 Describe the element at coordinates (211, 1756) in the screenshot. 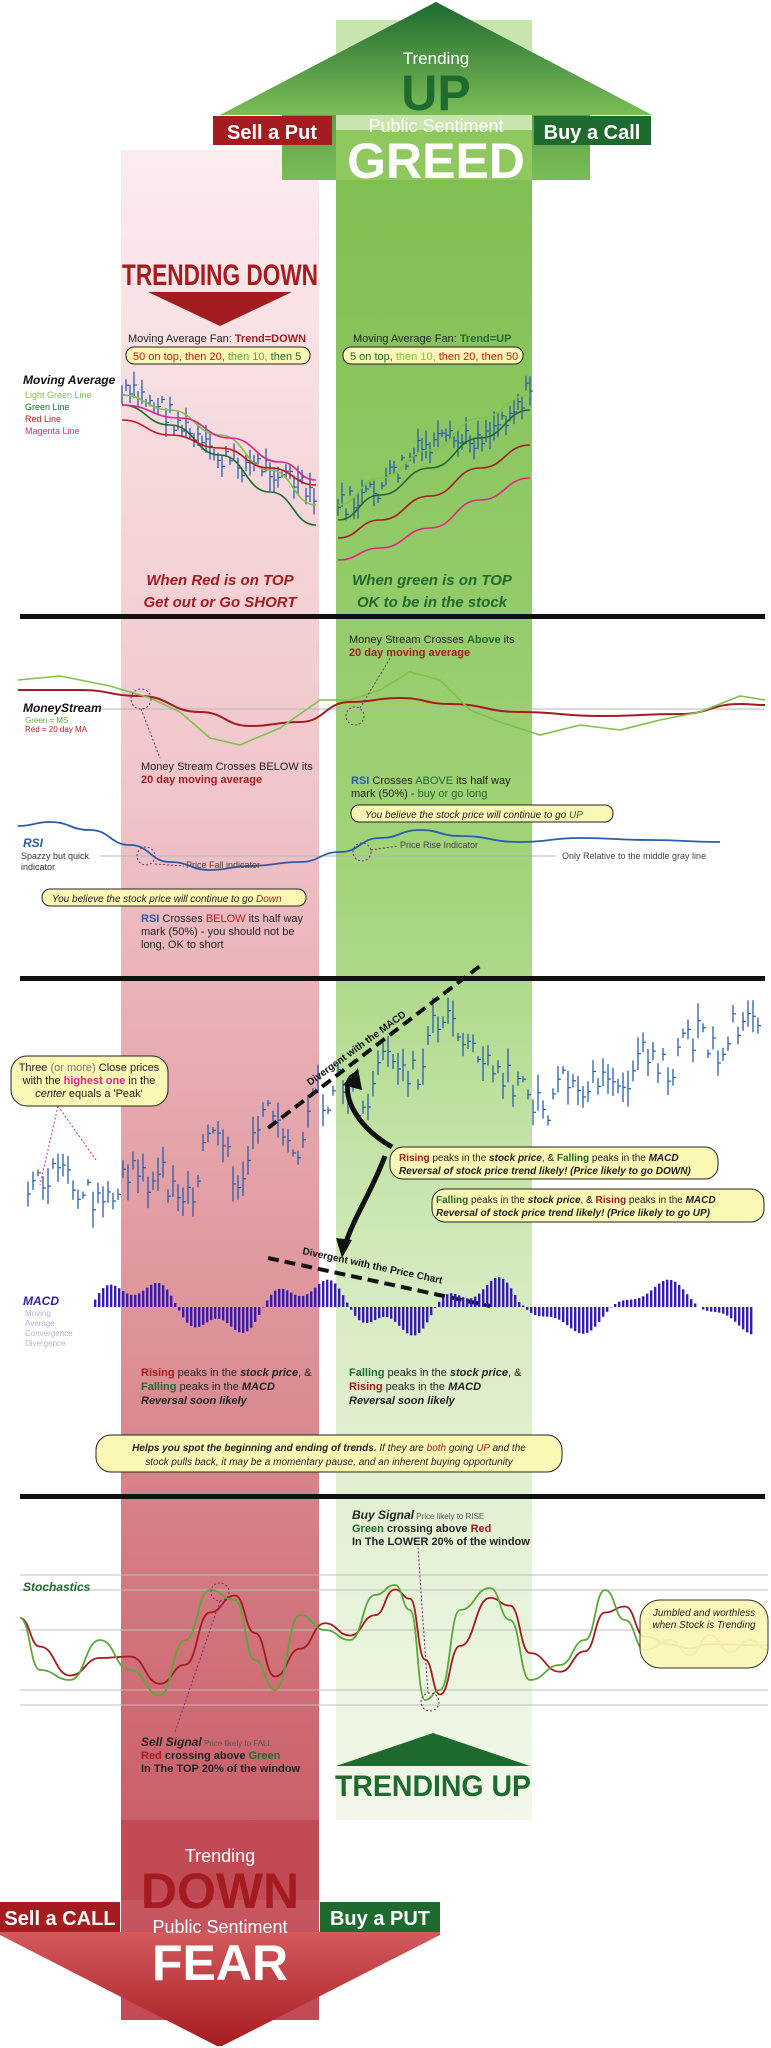

I see `sell-signal-line2: Red crossing above Green` at that location.